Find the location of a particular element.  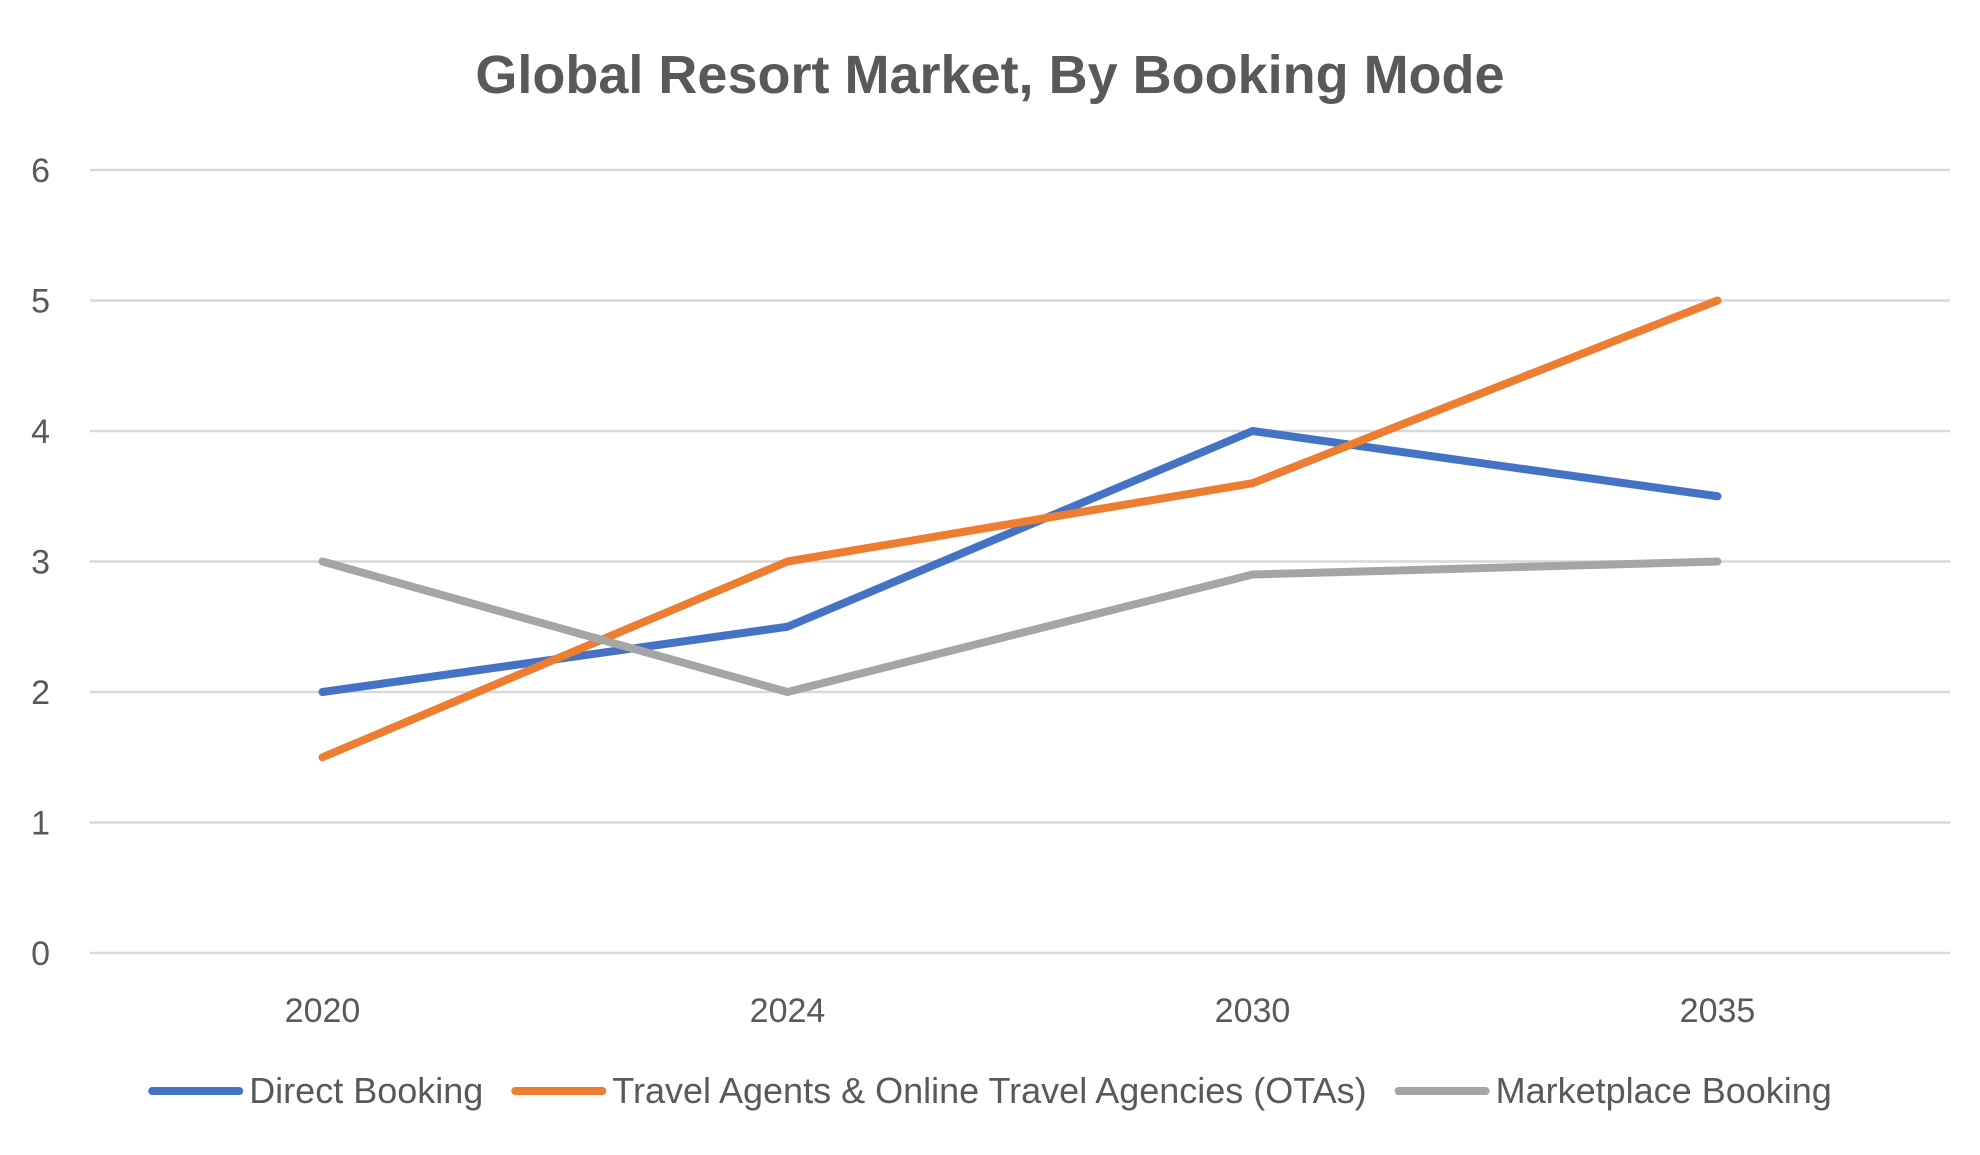

y-tick-label: 5 is located at coordinates (40, 302).